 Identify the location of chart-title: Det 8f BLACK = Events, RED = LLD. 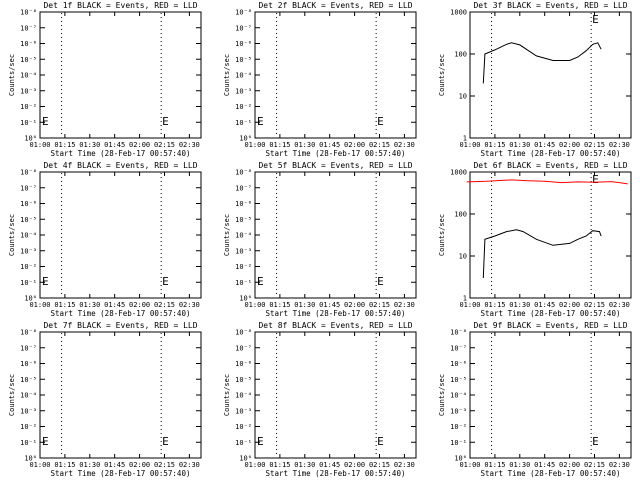
(335, 325).